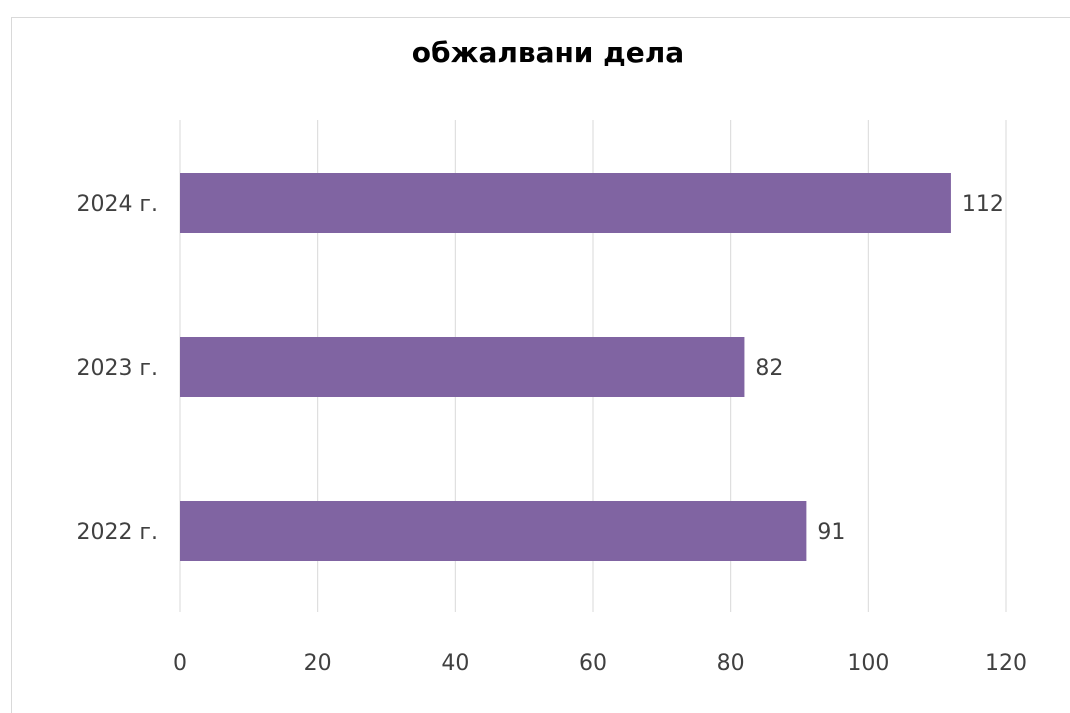 This screenshot has width=1070, height=713. Describe the element at coordinates (318, 663) in the screenshot. I see `x-tick-label: 20` at that location.